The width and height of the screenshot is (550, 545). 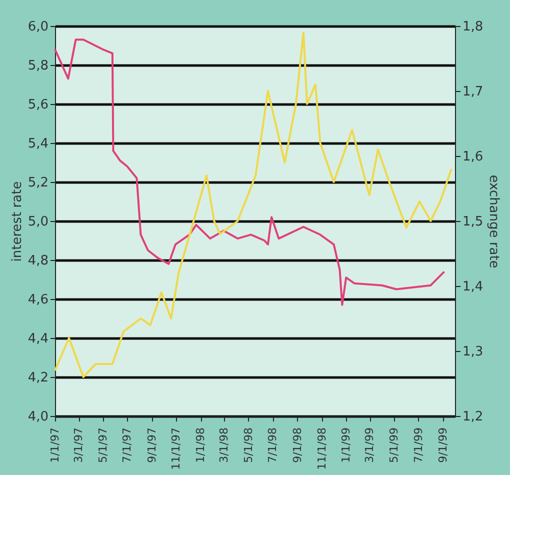 What do you see at coordinates (224, 445) in the screenshot?
I see `x-tick-label: 3/1/98` at bounding box center [224, 445].